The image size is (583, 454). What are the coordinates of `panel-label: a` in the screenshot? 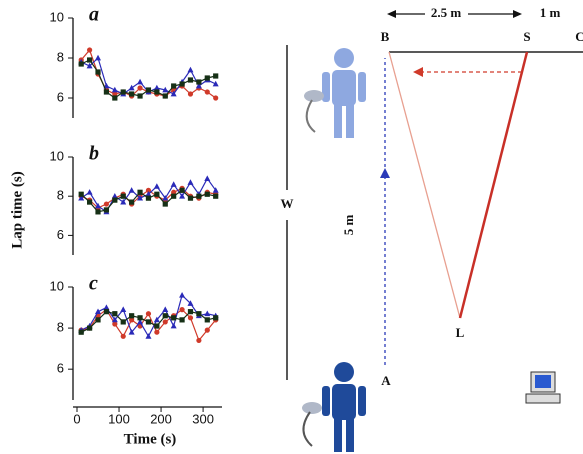 It's located at (94, 15).